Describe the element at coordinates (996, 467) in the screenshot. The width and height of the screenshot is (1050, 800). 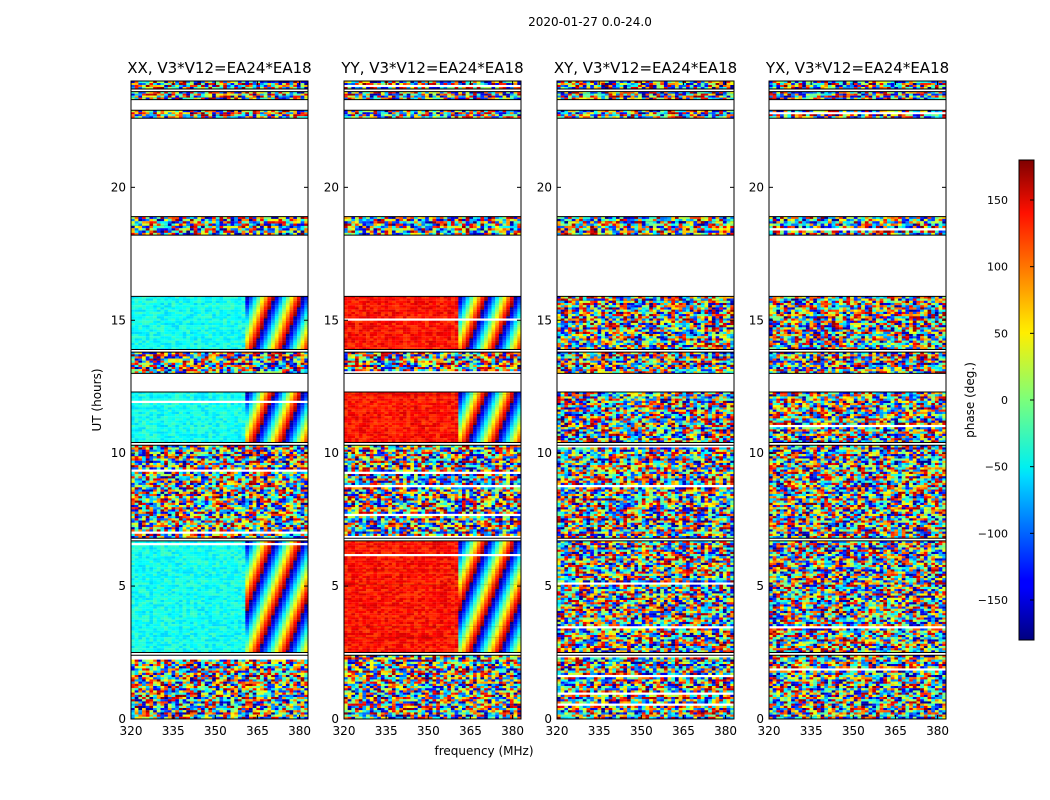
I see `colorbar-tick-label: −50` at that location.